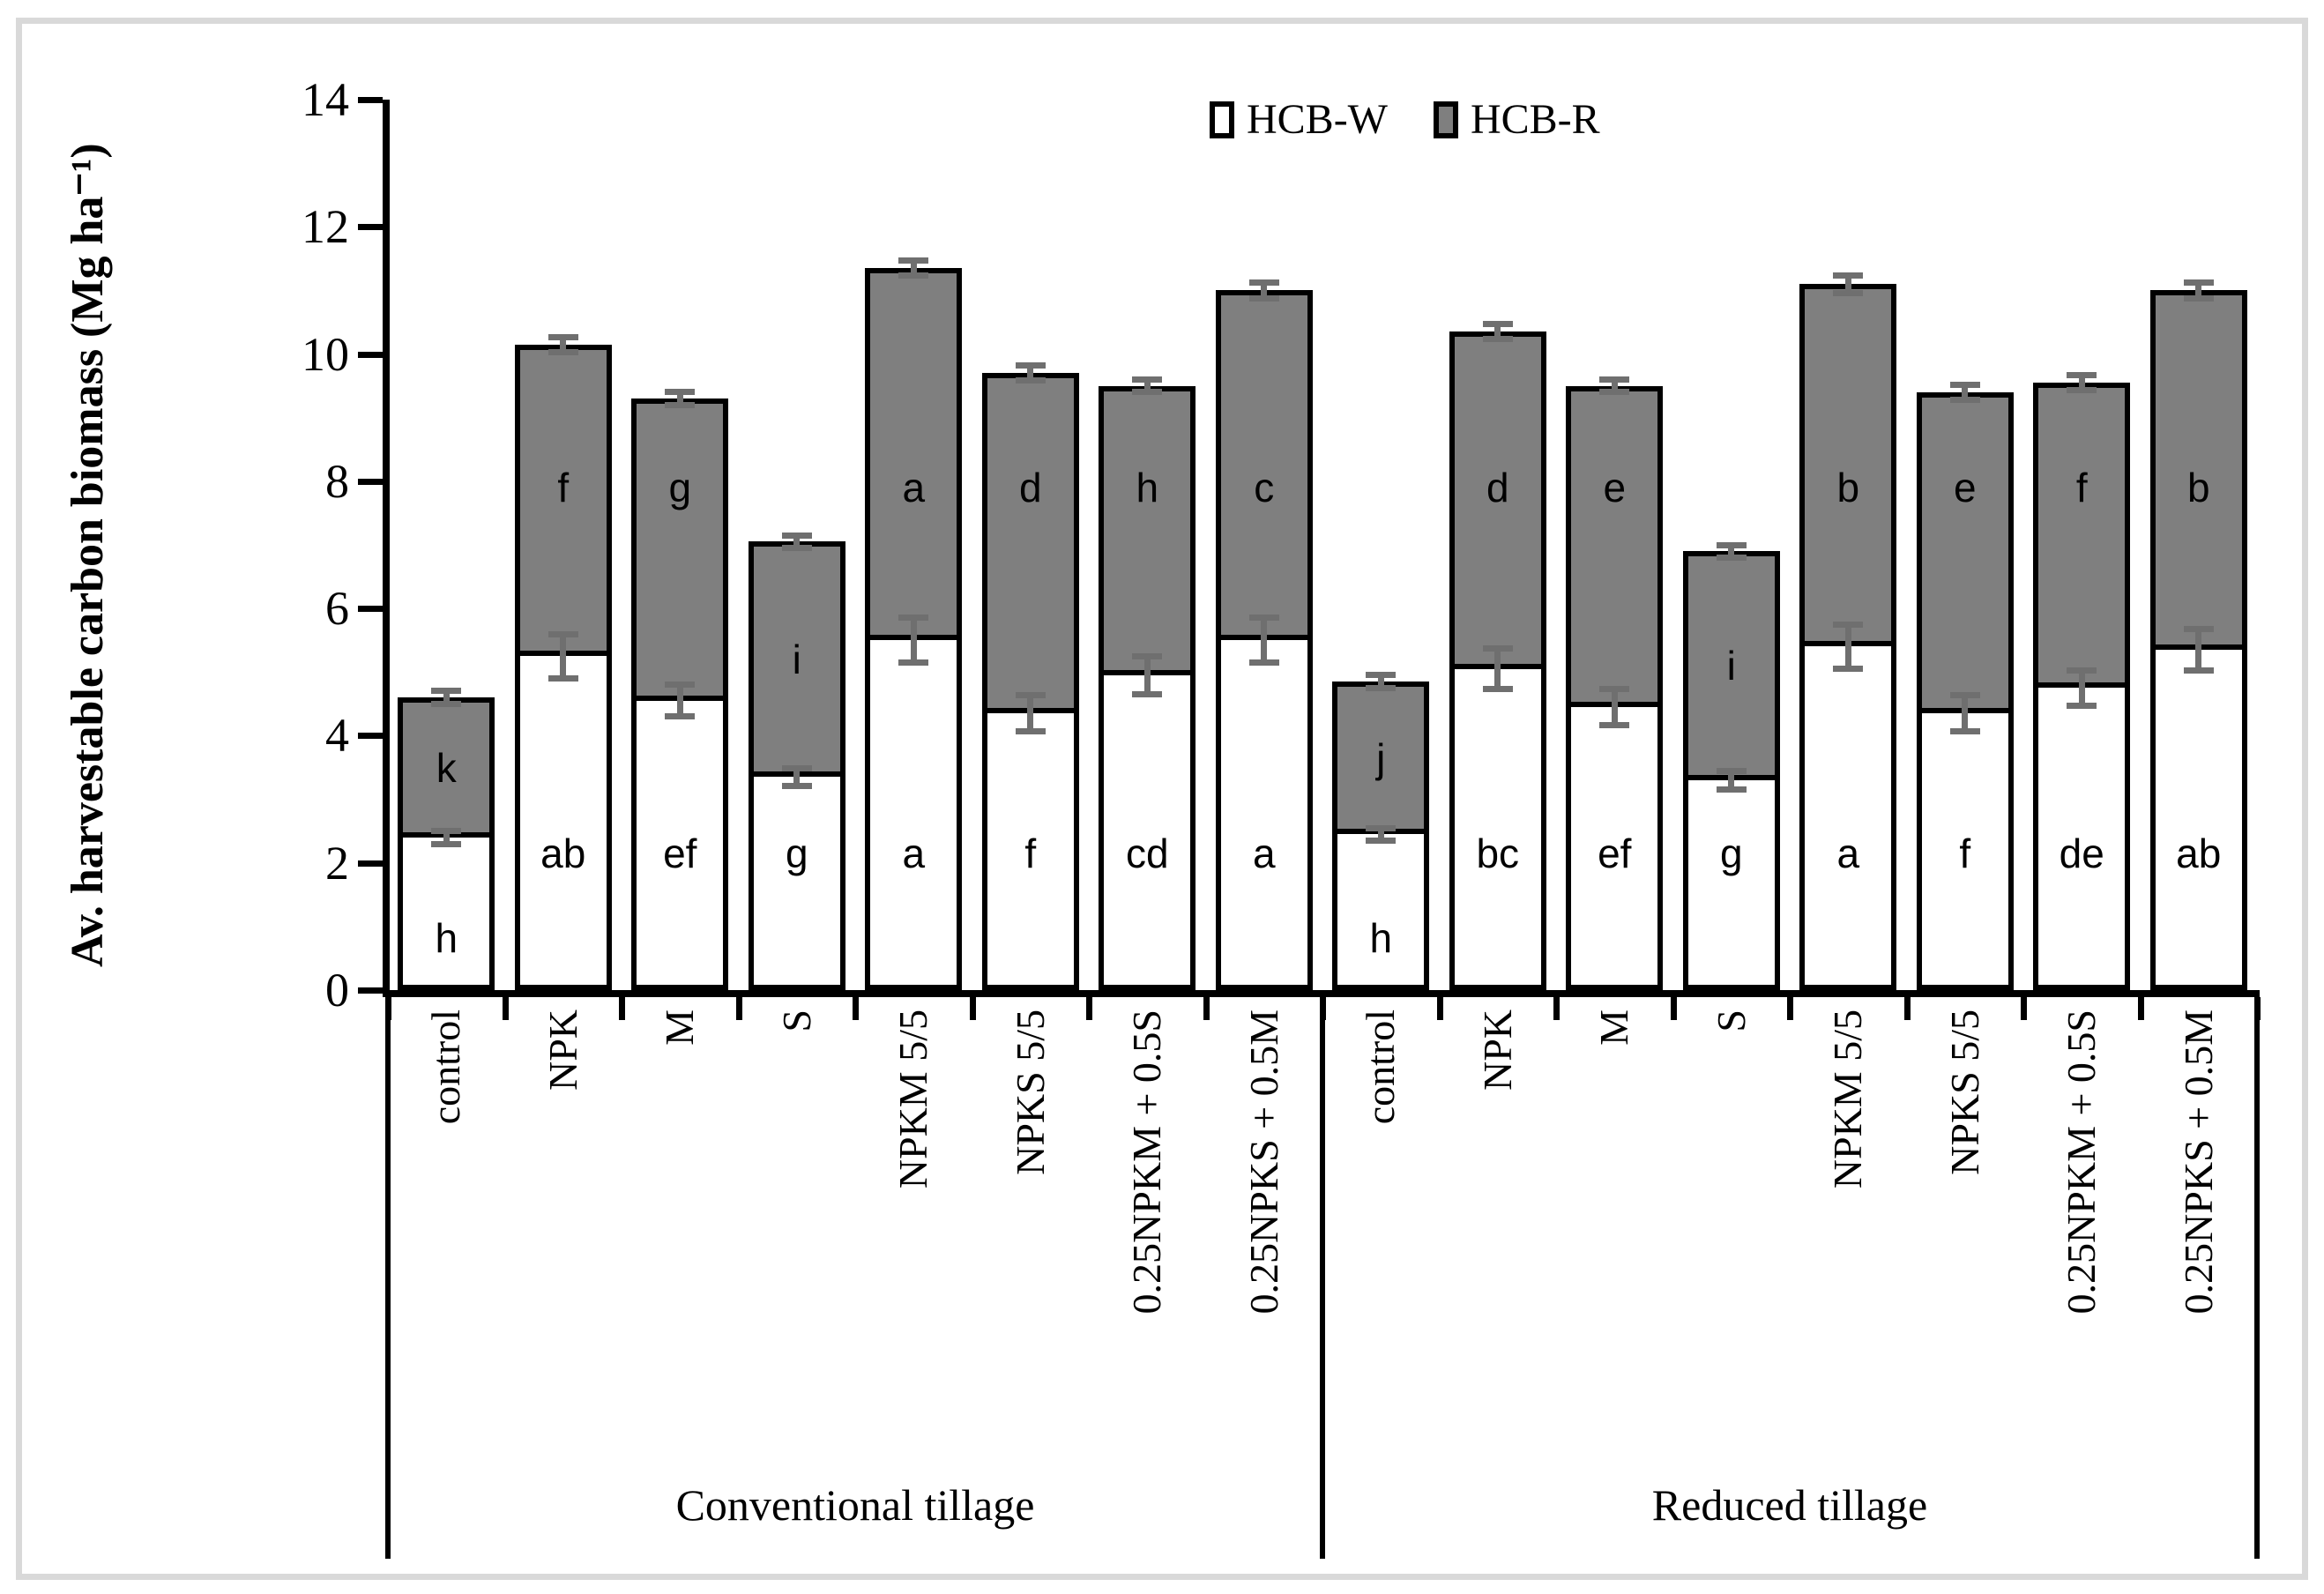 This screenshot has height=1594, width=2324. Describe the element at coordinates (1147, 687) in the screenshot. I see `bar-conventional-0.25NPKM + 0.5S` at that location.